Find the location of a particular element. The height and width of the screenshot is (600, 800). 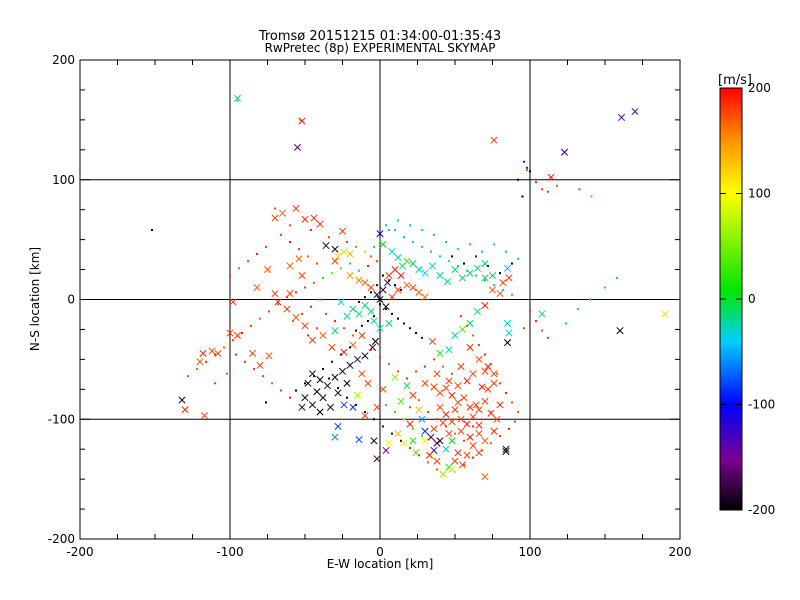

chart-title: Tromsø 20151215 01:34:00-01:35:43 is located at coordinates (379, 36).